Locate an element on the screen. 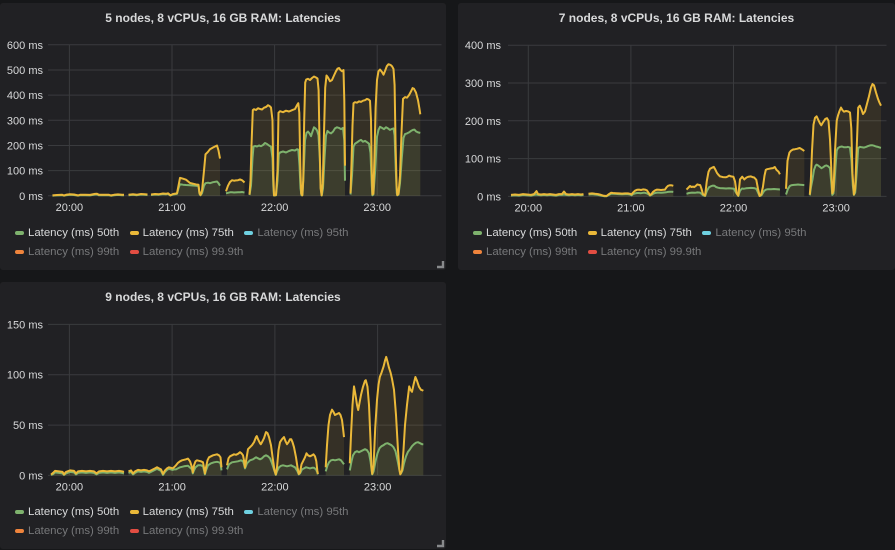  svg-text: 600 ms is located at coordinates (25, 46).